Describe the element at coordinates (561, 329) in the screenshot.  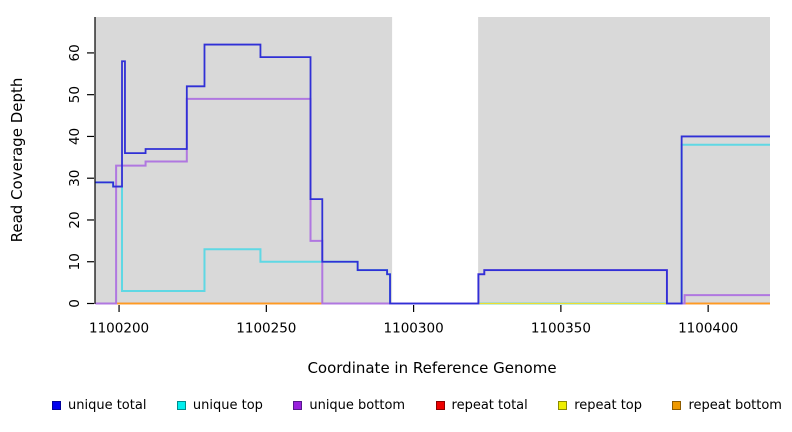
I see `x-tick-label: 1100350` at that location.